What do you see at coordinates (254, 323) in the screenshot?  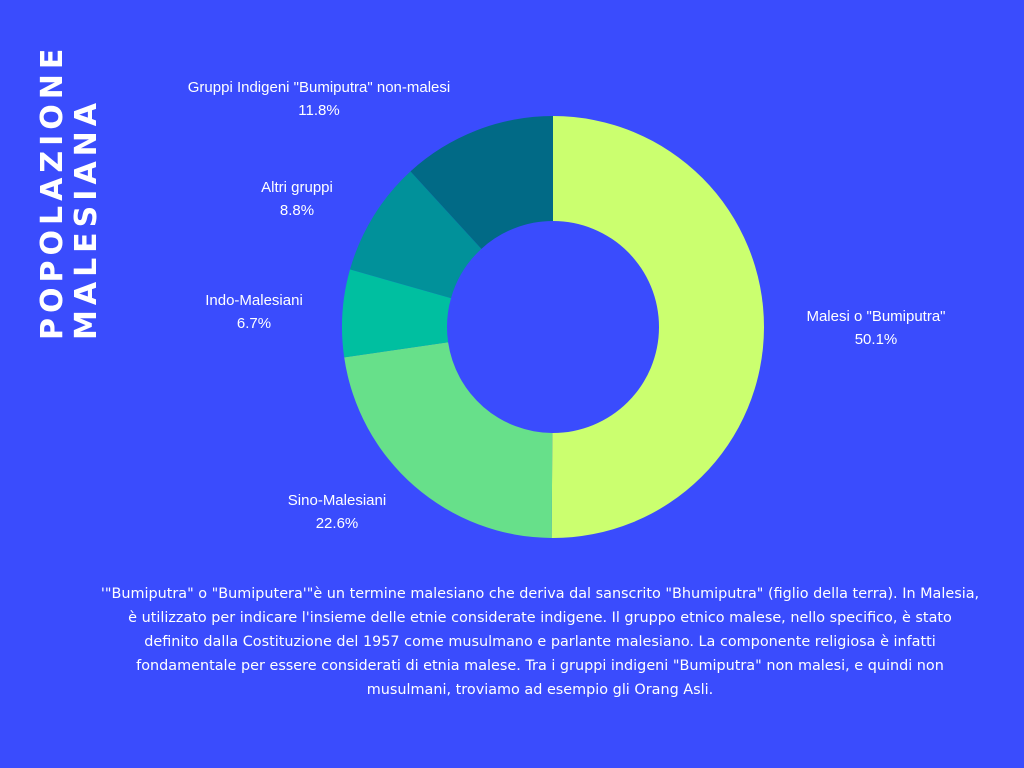 I see `slice-value-2: 6.7%` at bounding box center [254, 323].